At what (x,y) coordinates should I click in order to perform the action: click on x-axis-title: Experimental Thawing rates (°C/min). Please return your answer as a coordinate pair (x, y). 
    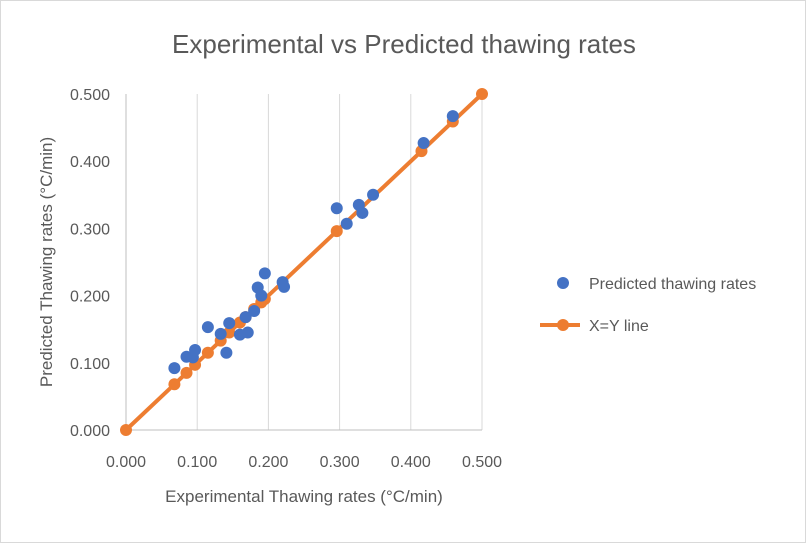
    Looking at the image, I should click on (304, 496).